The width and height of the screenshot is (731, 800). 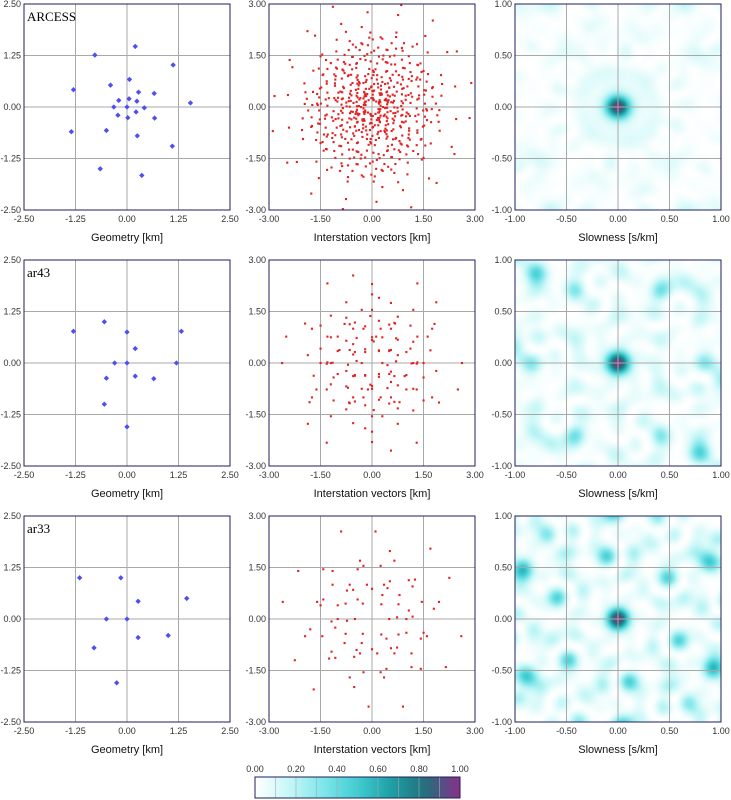 I want to click on x-tick-label: 2.50, so click(x=230, y=219).